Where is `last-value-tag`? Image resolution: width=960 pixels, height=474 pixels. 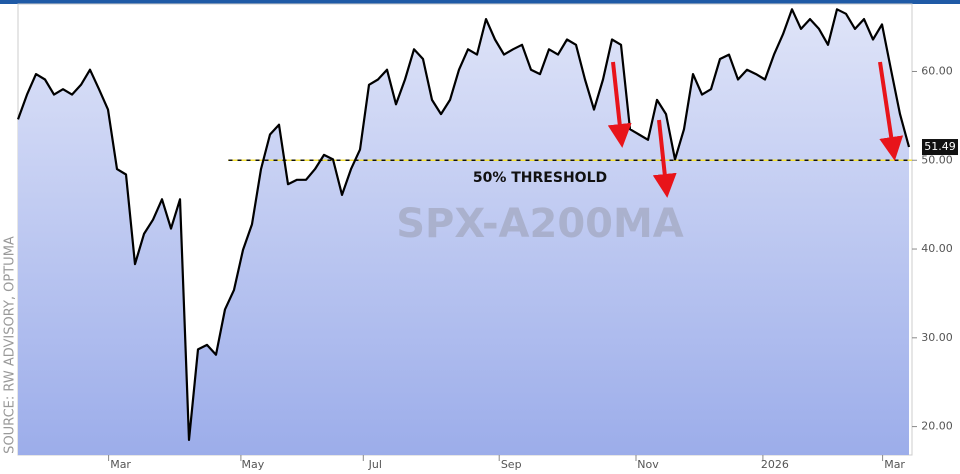 last-value-tag is located at coordinates (940, 147).